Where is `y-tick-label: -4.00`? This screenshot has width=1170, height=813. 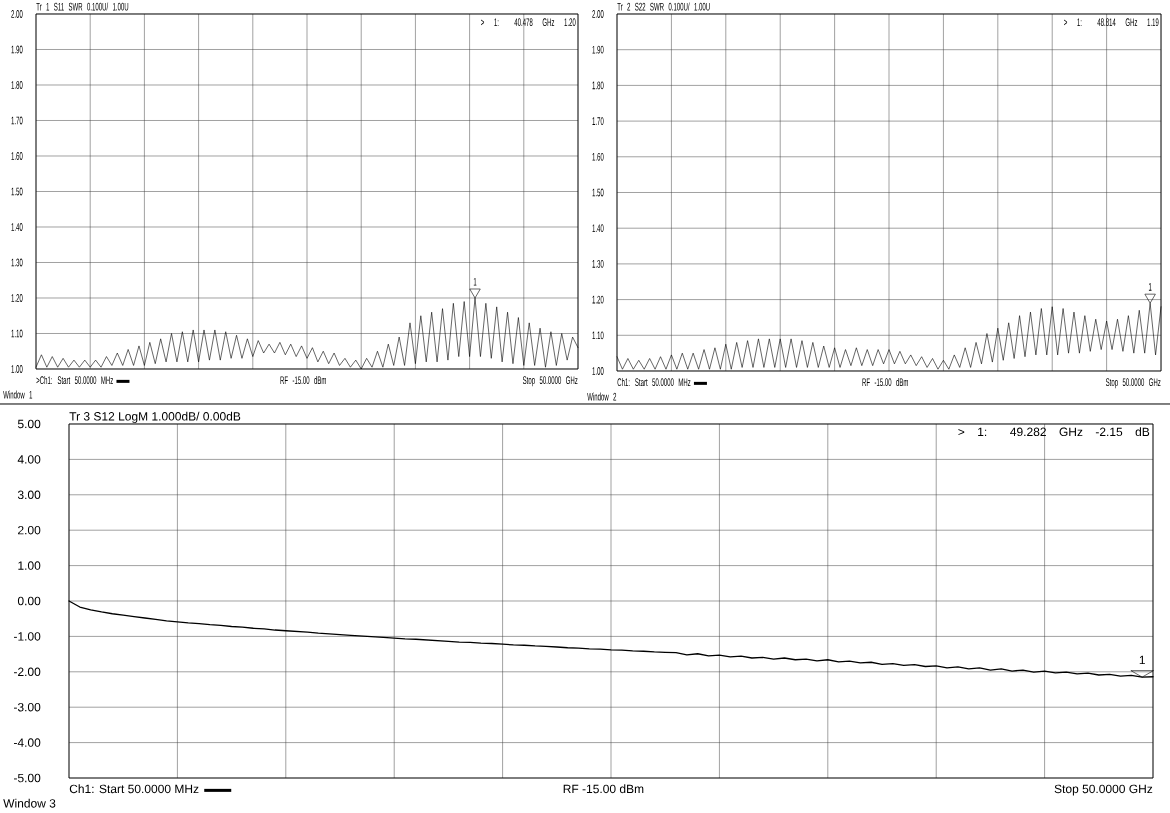
y-tick-label: -4.00 is located at coordinates (27, 742).